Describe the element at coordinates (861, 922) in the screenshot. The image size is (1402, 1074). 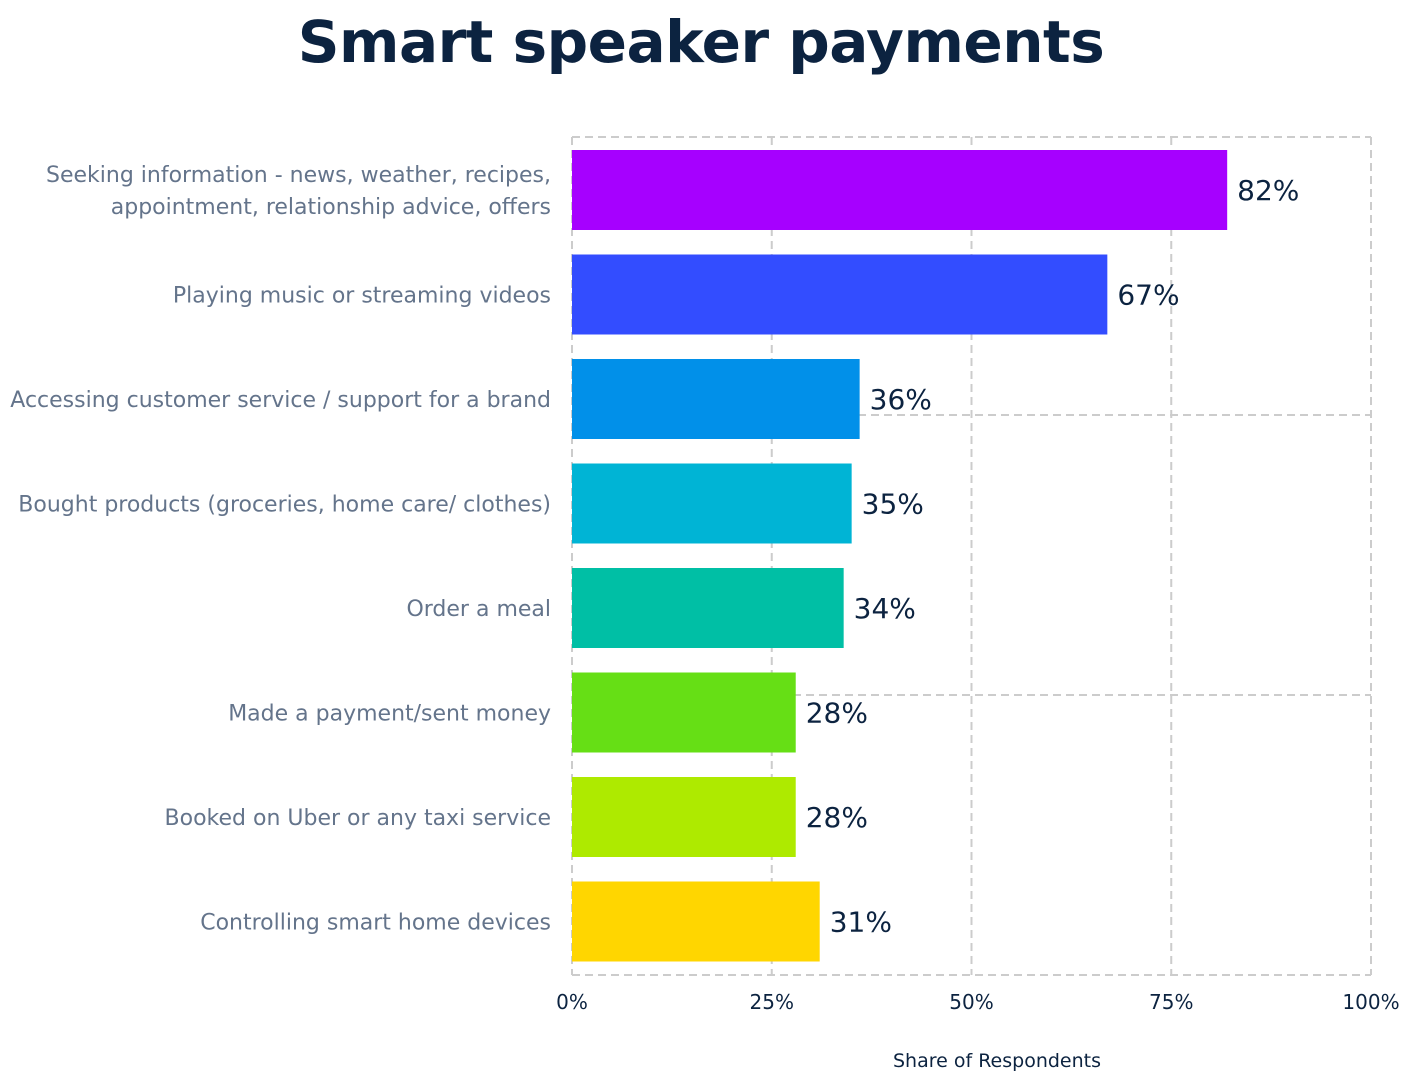
I see `value-label-7: 31%` at that location.